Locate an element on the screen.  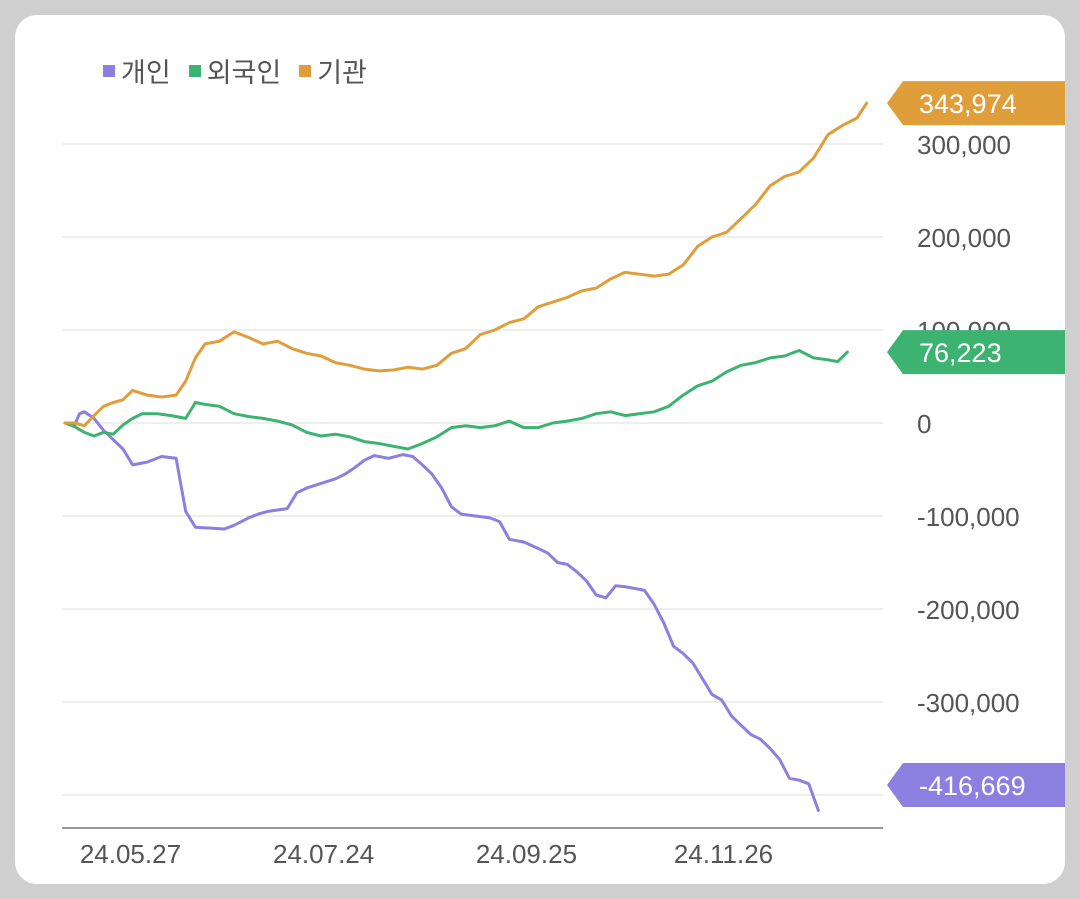
value-tag: 343,974 is located at coordinates (976, 103).